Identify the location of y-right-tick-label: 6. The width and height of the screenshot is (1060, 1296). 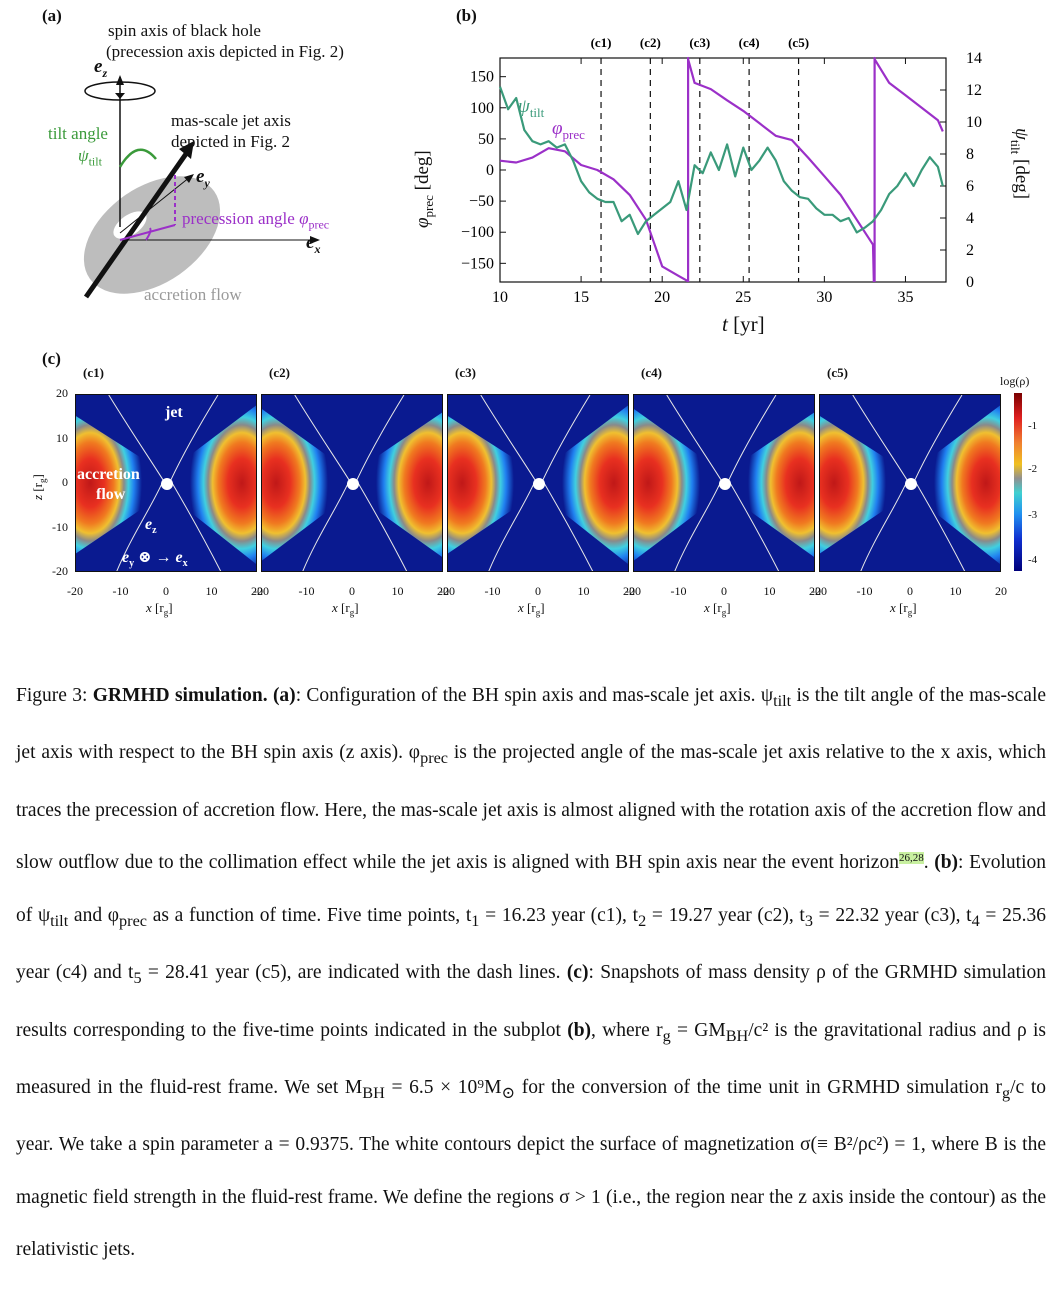
(970, 186).